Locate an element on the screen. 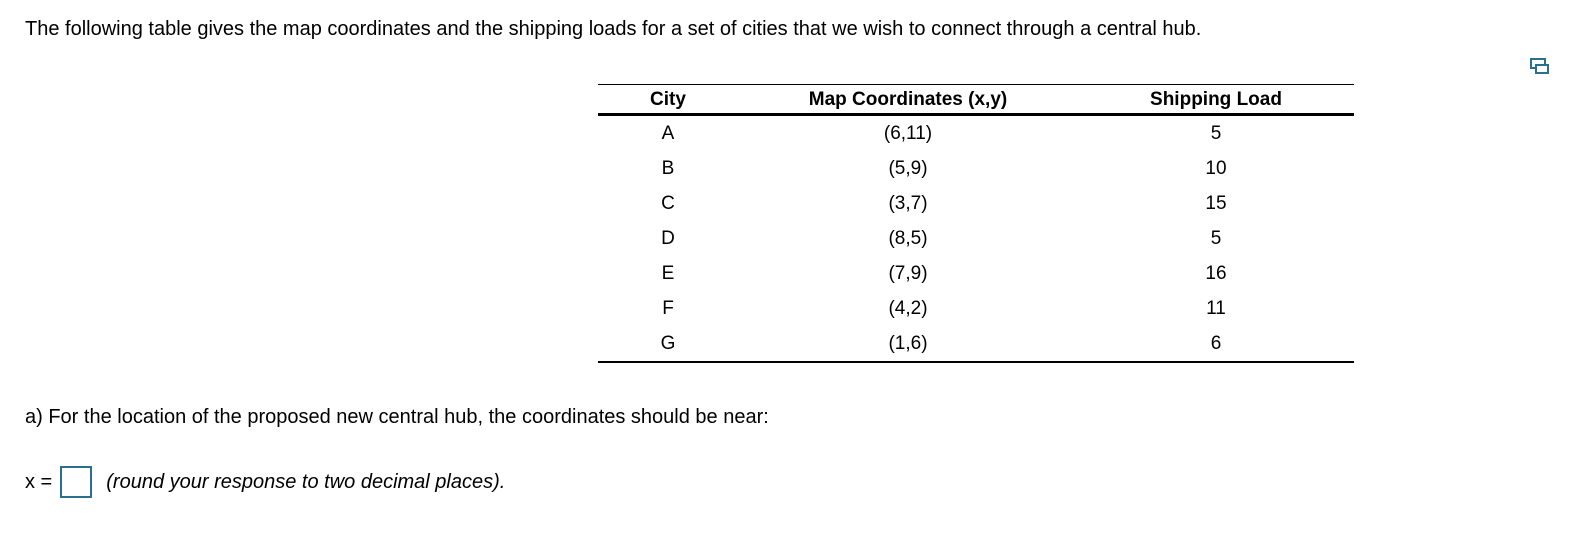  cell-coordinates: (6,11) is located at coordinates (908, 133).